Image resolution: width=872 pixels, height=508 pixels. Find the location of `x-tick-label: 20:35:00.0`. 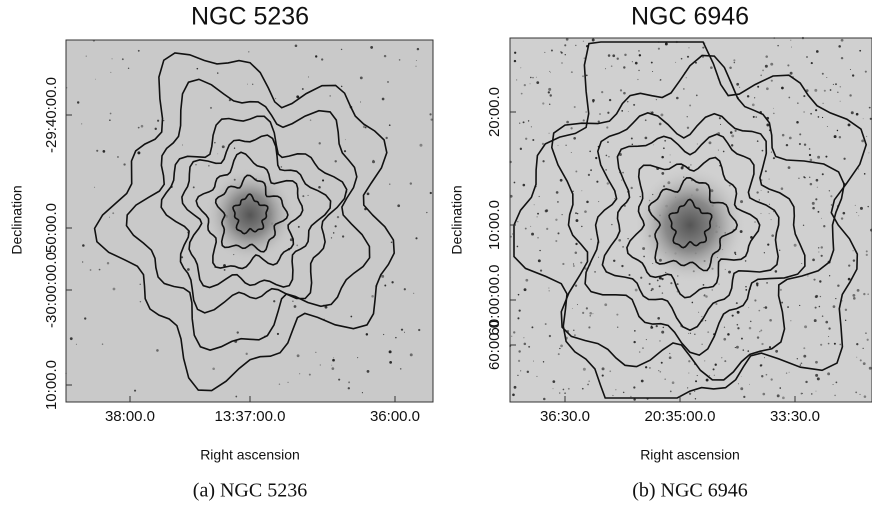

x-tick-label: 20:35:00.0 is located at coordinates (680, 416).